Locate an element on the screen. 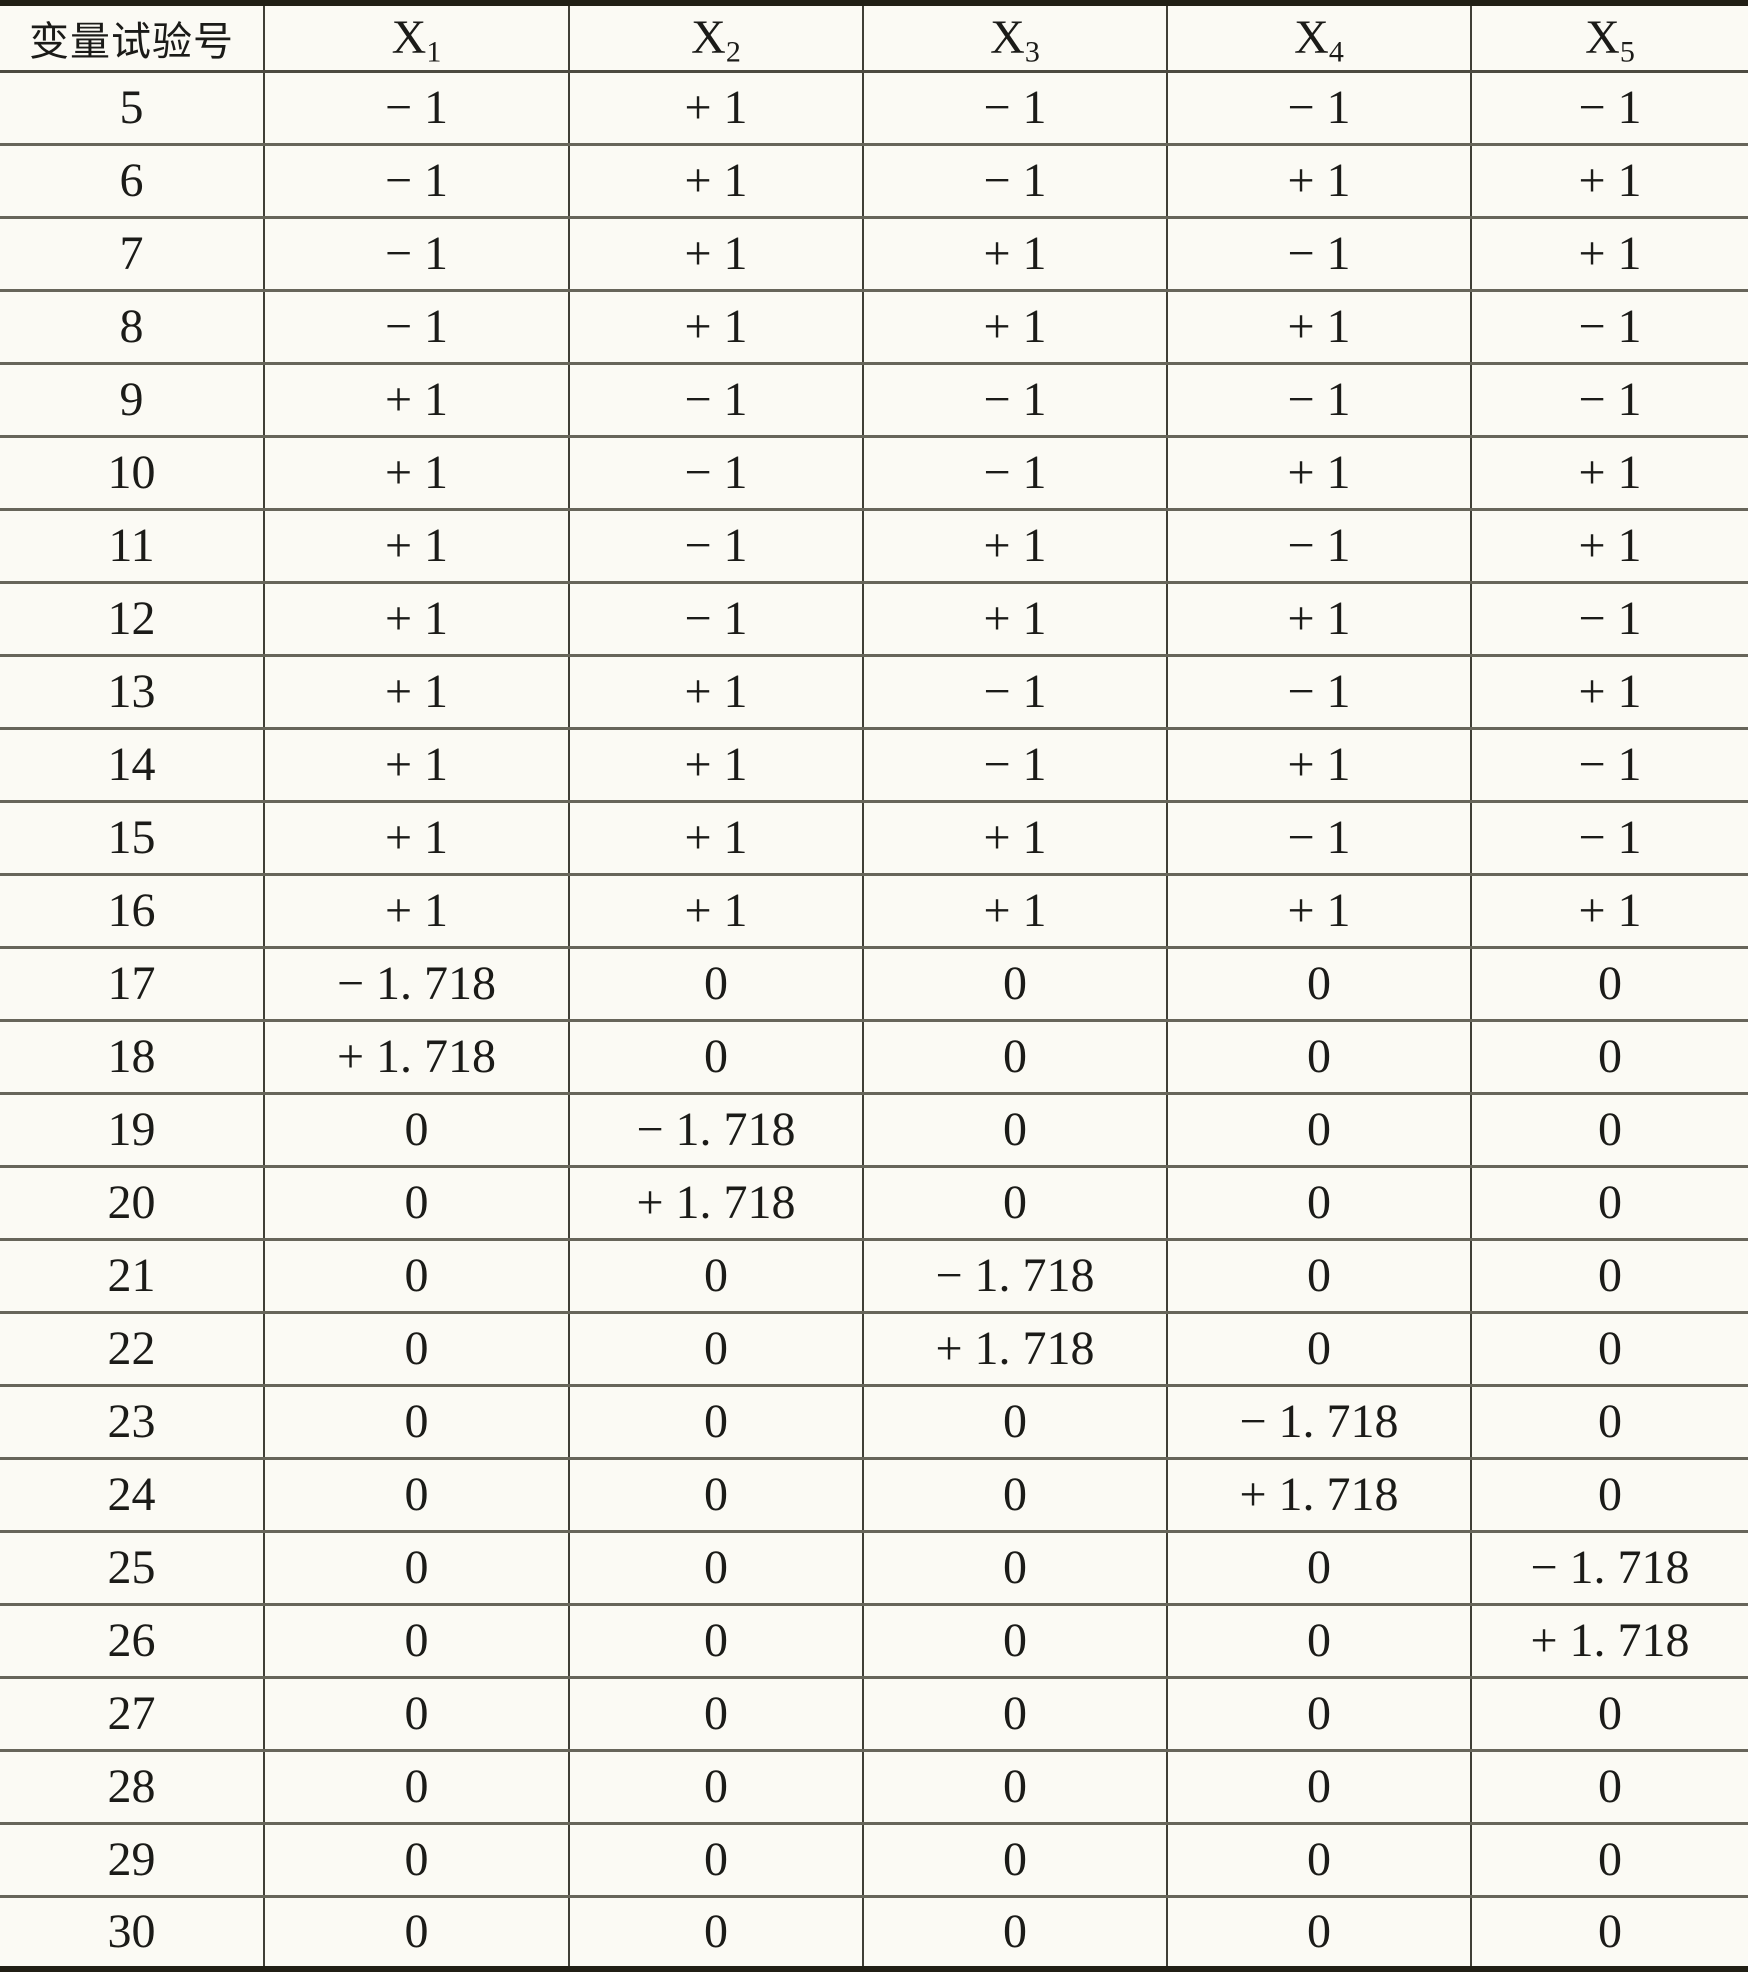 This screenshot has width=1748, height=1972. value-cell-x2: − 1 is located at coordinates (715, 398).